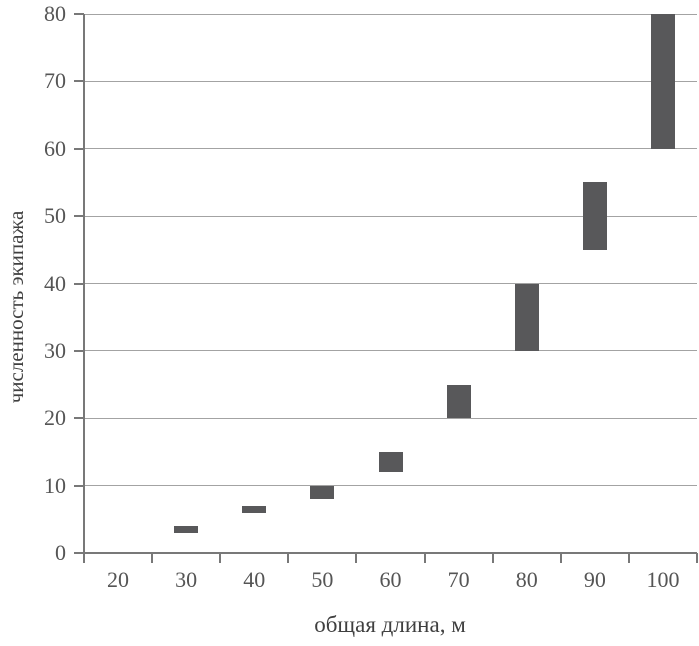 The width and height of the screenshot is (699, 646). I want to click on y-axis-line, so click(84, 284).